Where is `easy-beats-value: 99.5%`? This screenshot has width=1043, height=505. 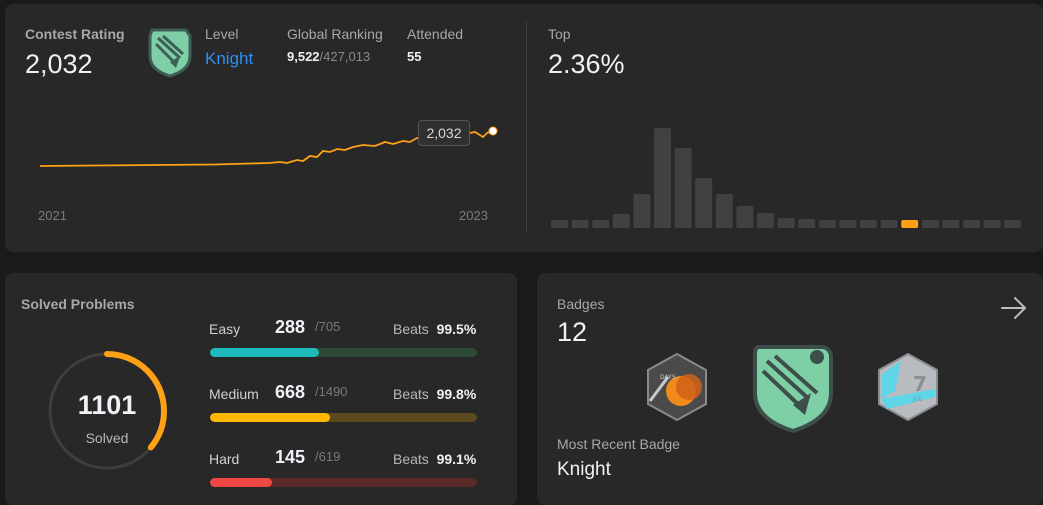
easy-beats-value: 99.5% is located at coordinates (456, 329).